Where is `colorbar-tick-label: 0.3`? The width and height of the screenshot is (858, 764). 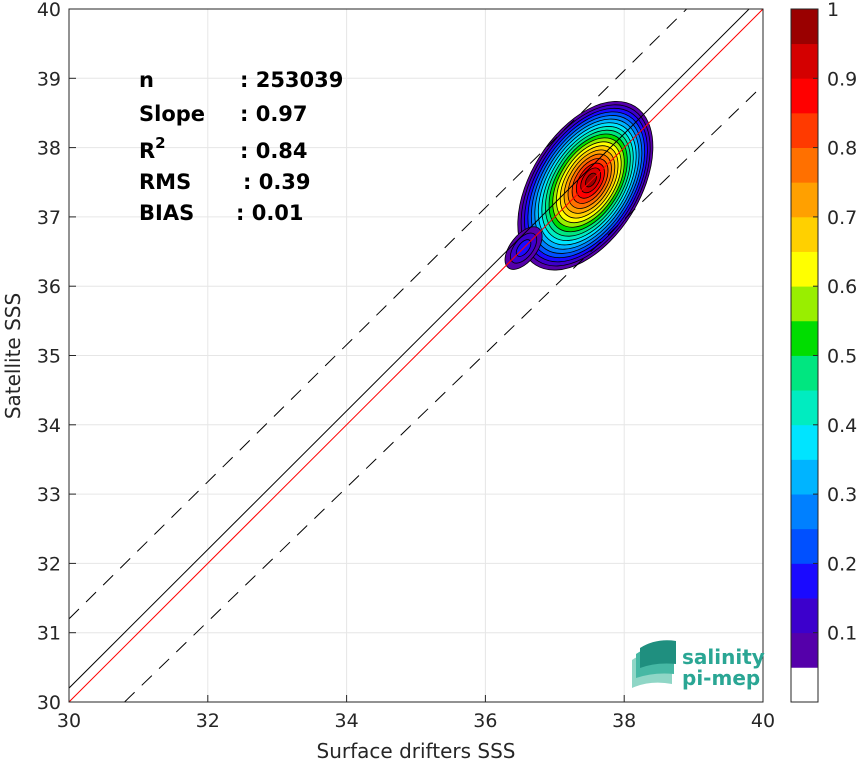 colorbar-tick-label: 0.3 is located at coordinates (842, 495).